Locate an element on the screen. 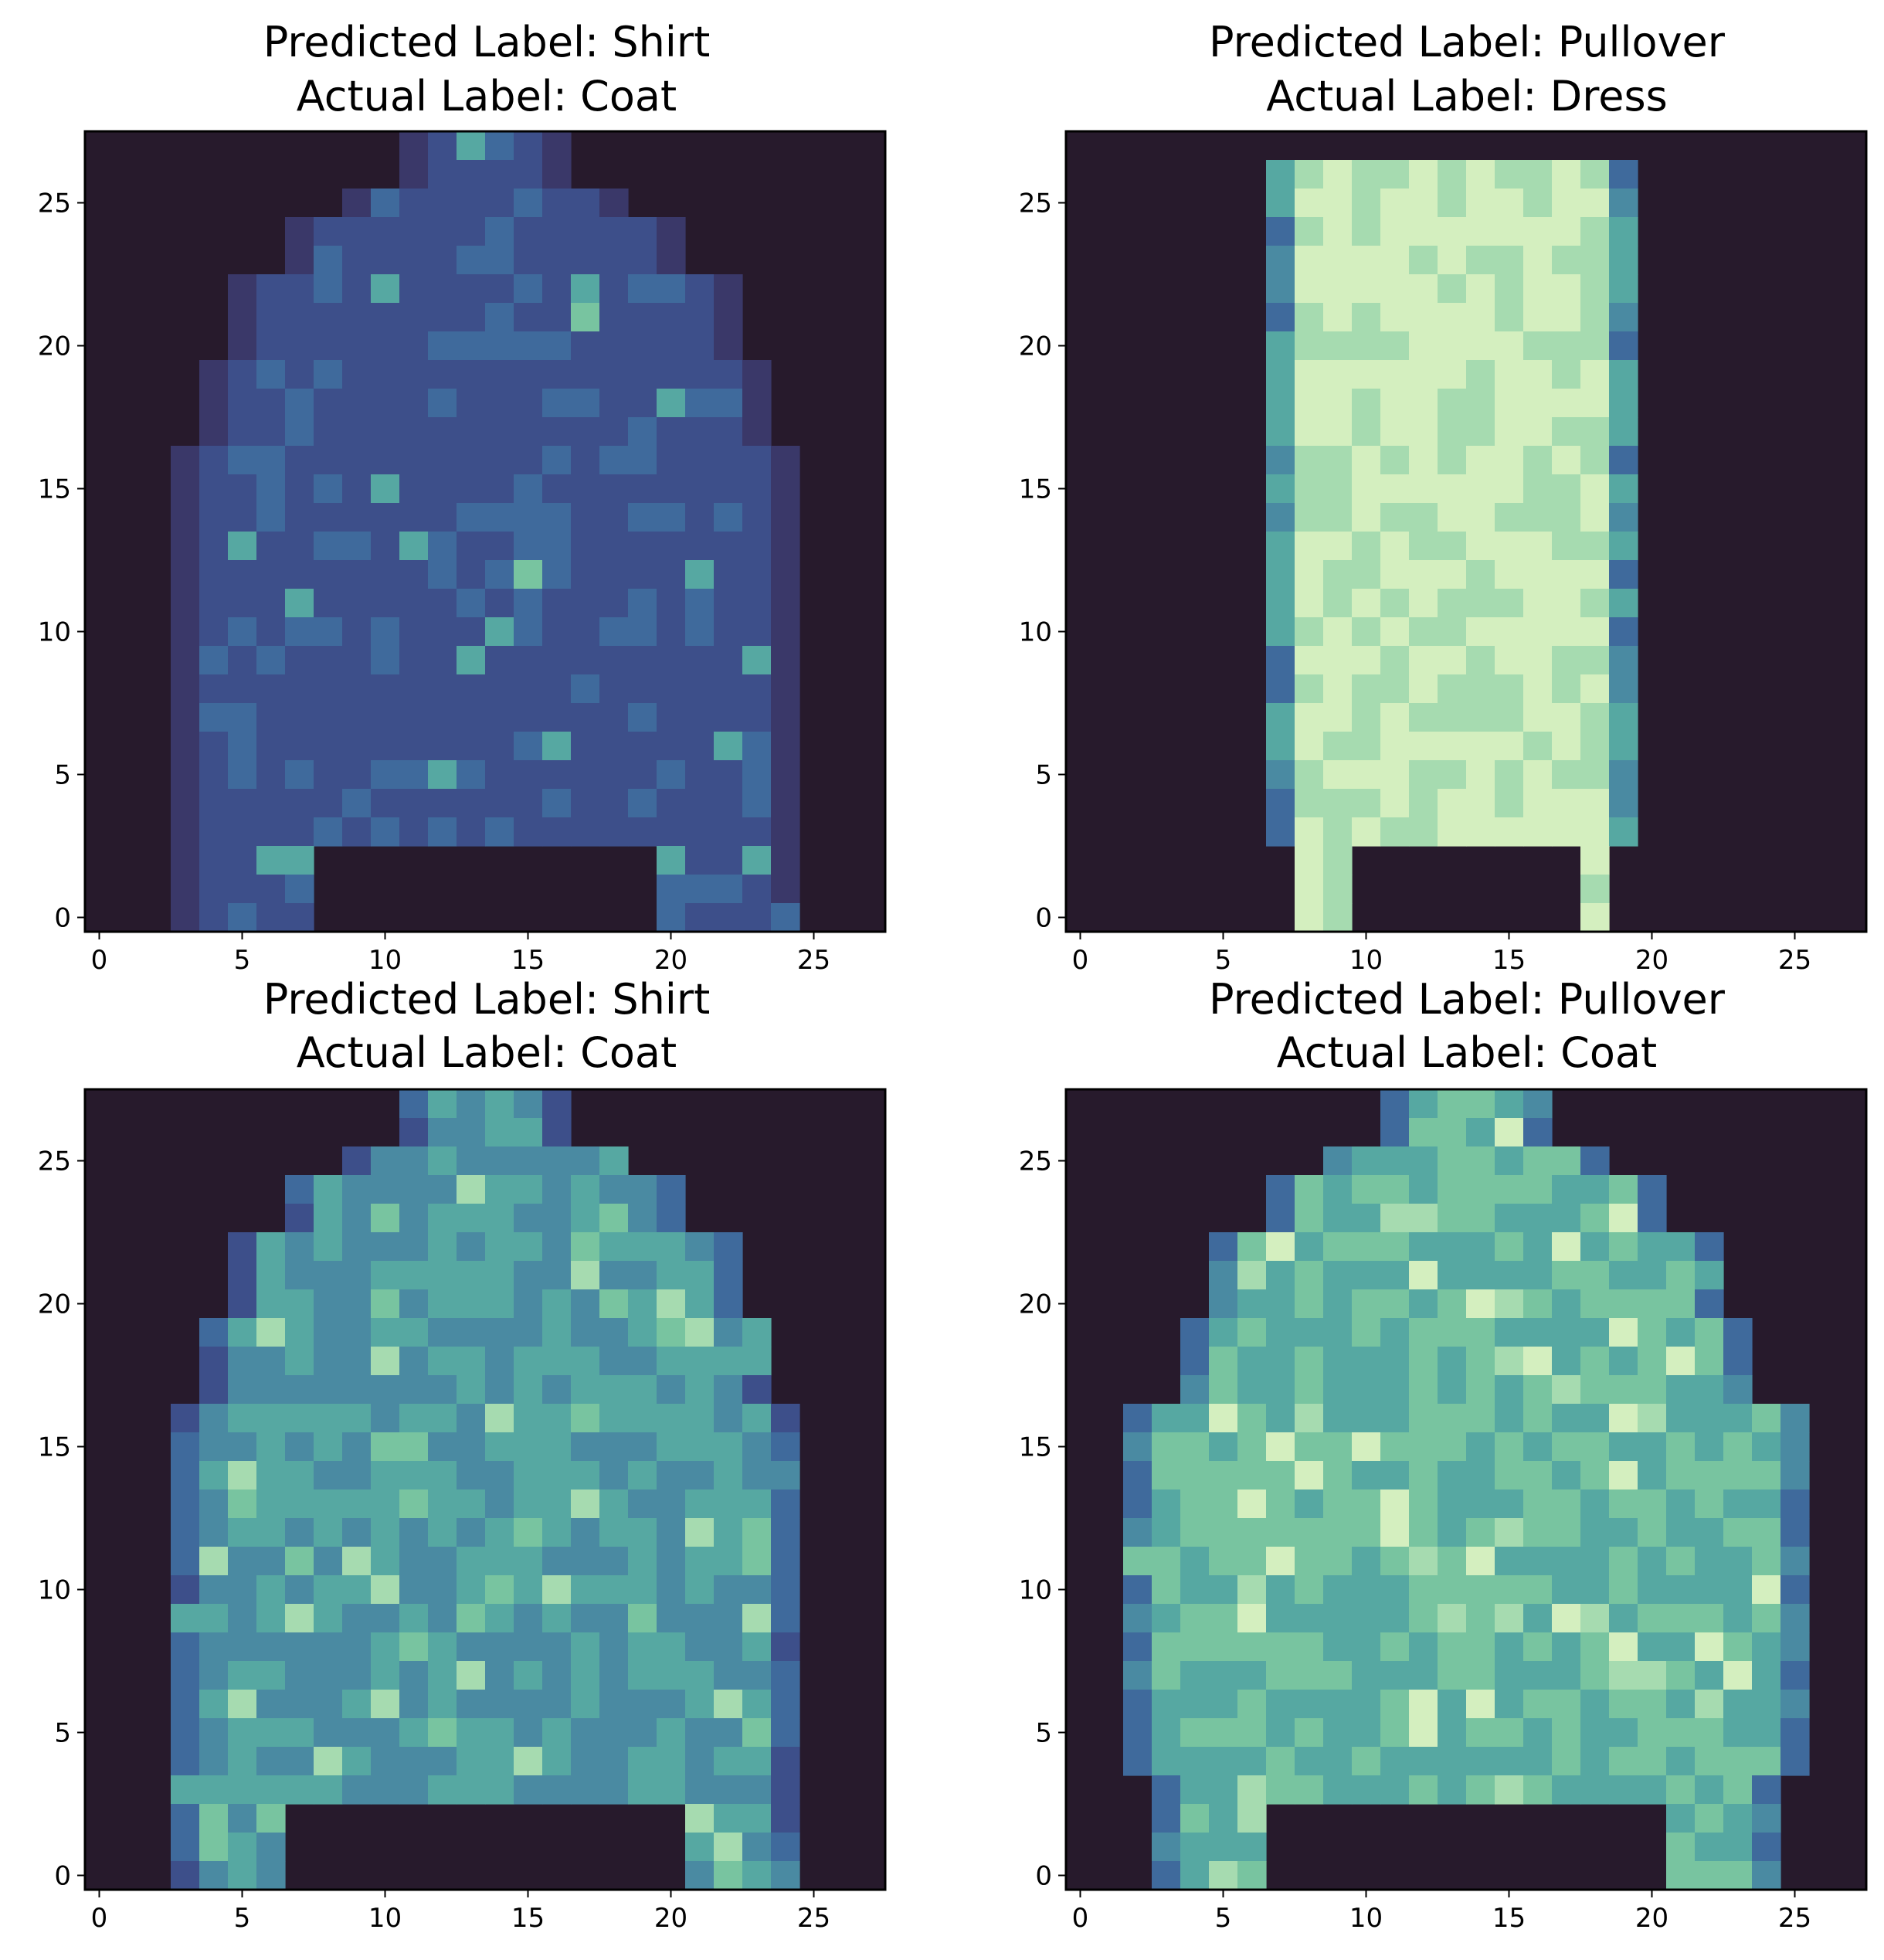  x-tick-label: 10 is located at coordinates (1366, 1919).